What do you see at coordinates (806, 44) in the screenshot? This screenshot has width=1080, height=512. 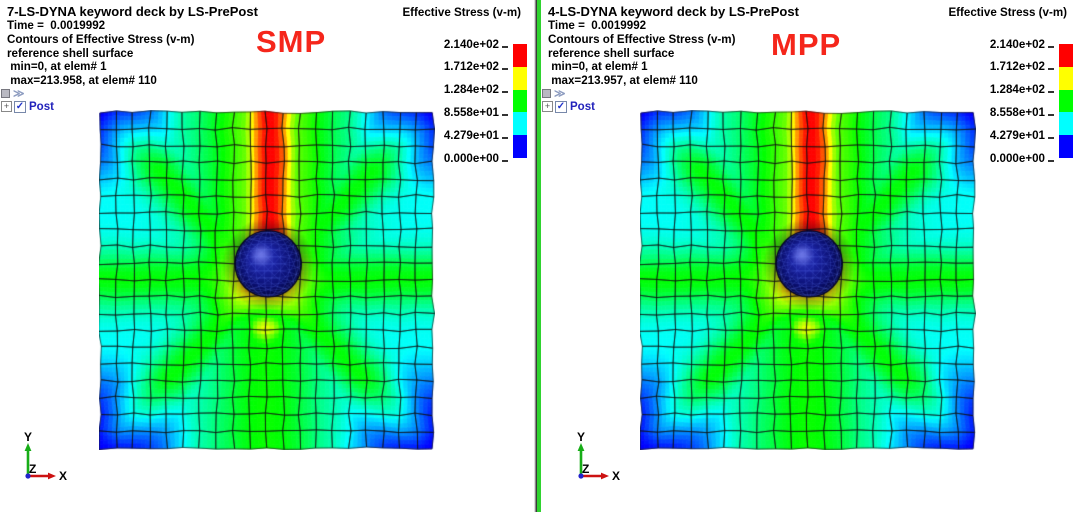 I see `solver-watermark: MPP` at bounding box center [806, 44].